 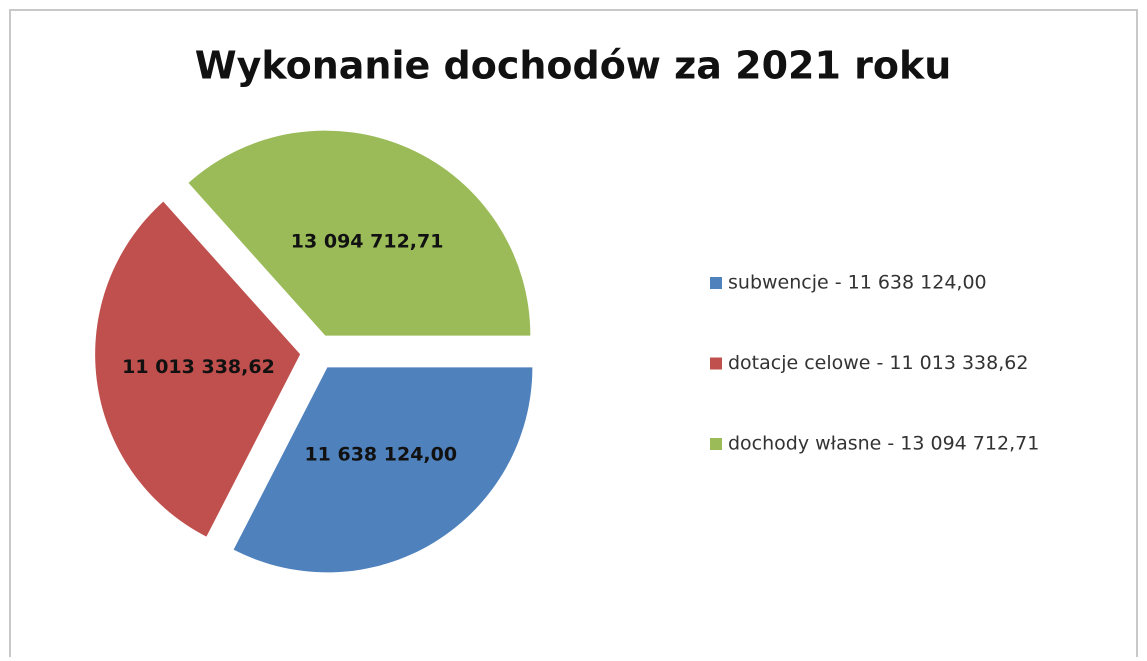 I want to click on data-label: 11 013 338,62, so click(x=198, y=367).